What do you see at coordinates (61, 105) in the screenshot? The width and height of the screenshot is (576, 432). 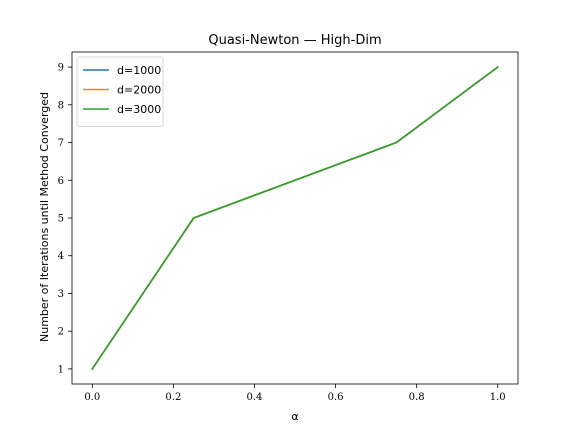 I see `y-tick-label: 8` at bounding box center [61, 105].